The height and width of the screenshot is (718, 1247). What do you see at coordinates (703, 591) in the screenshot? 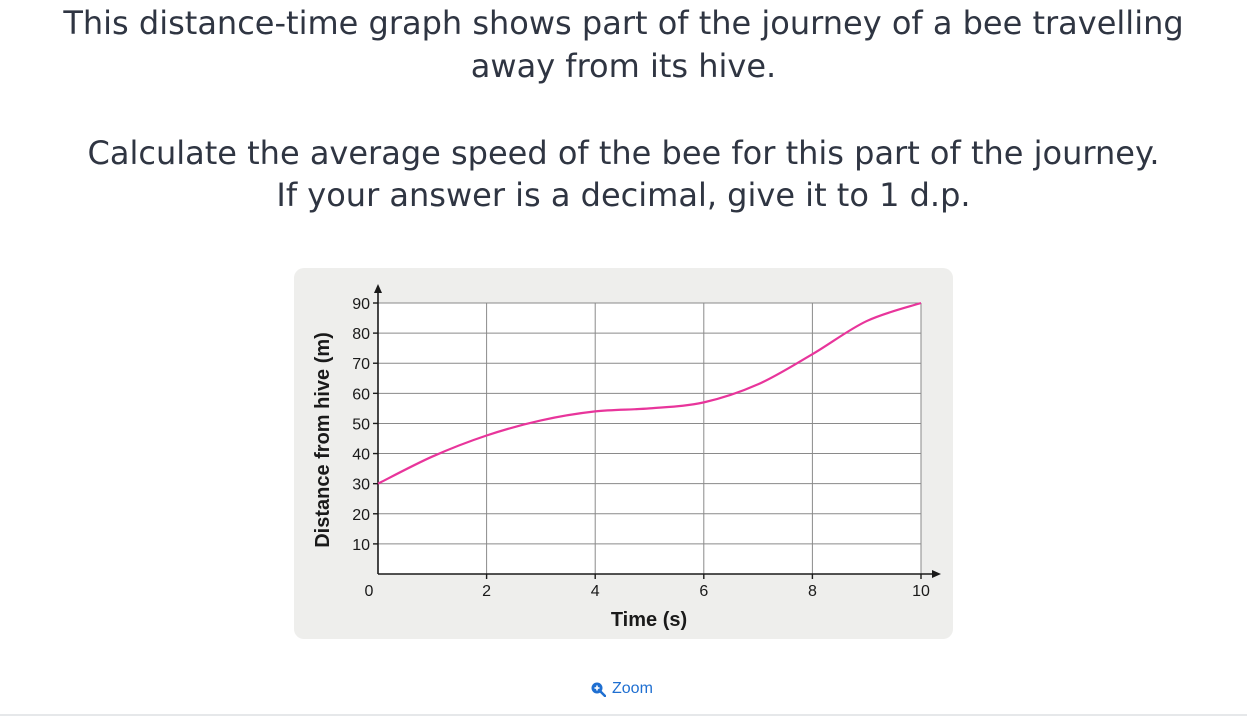
I see `x-tick-label: 6` at bounding box center [703, 591].